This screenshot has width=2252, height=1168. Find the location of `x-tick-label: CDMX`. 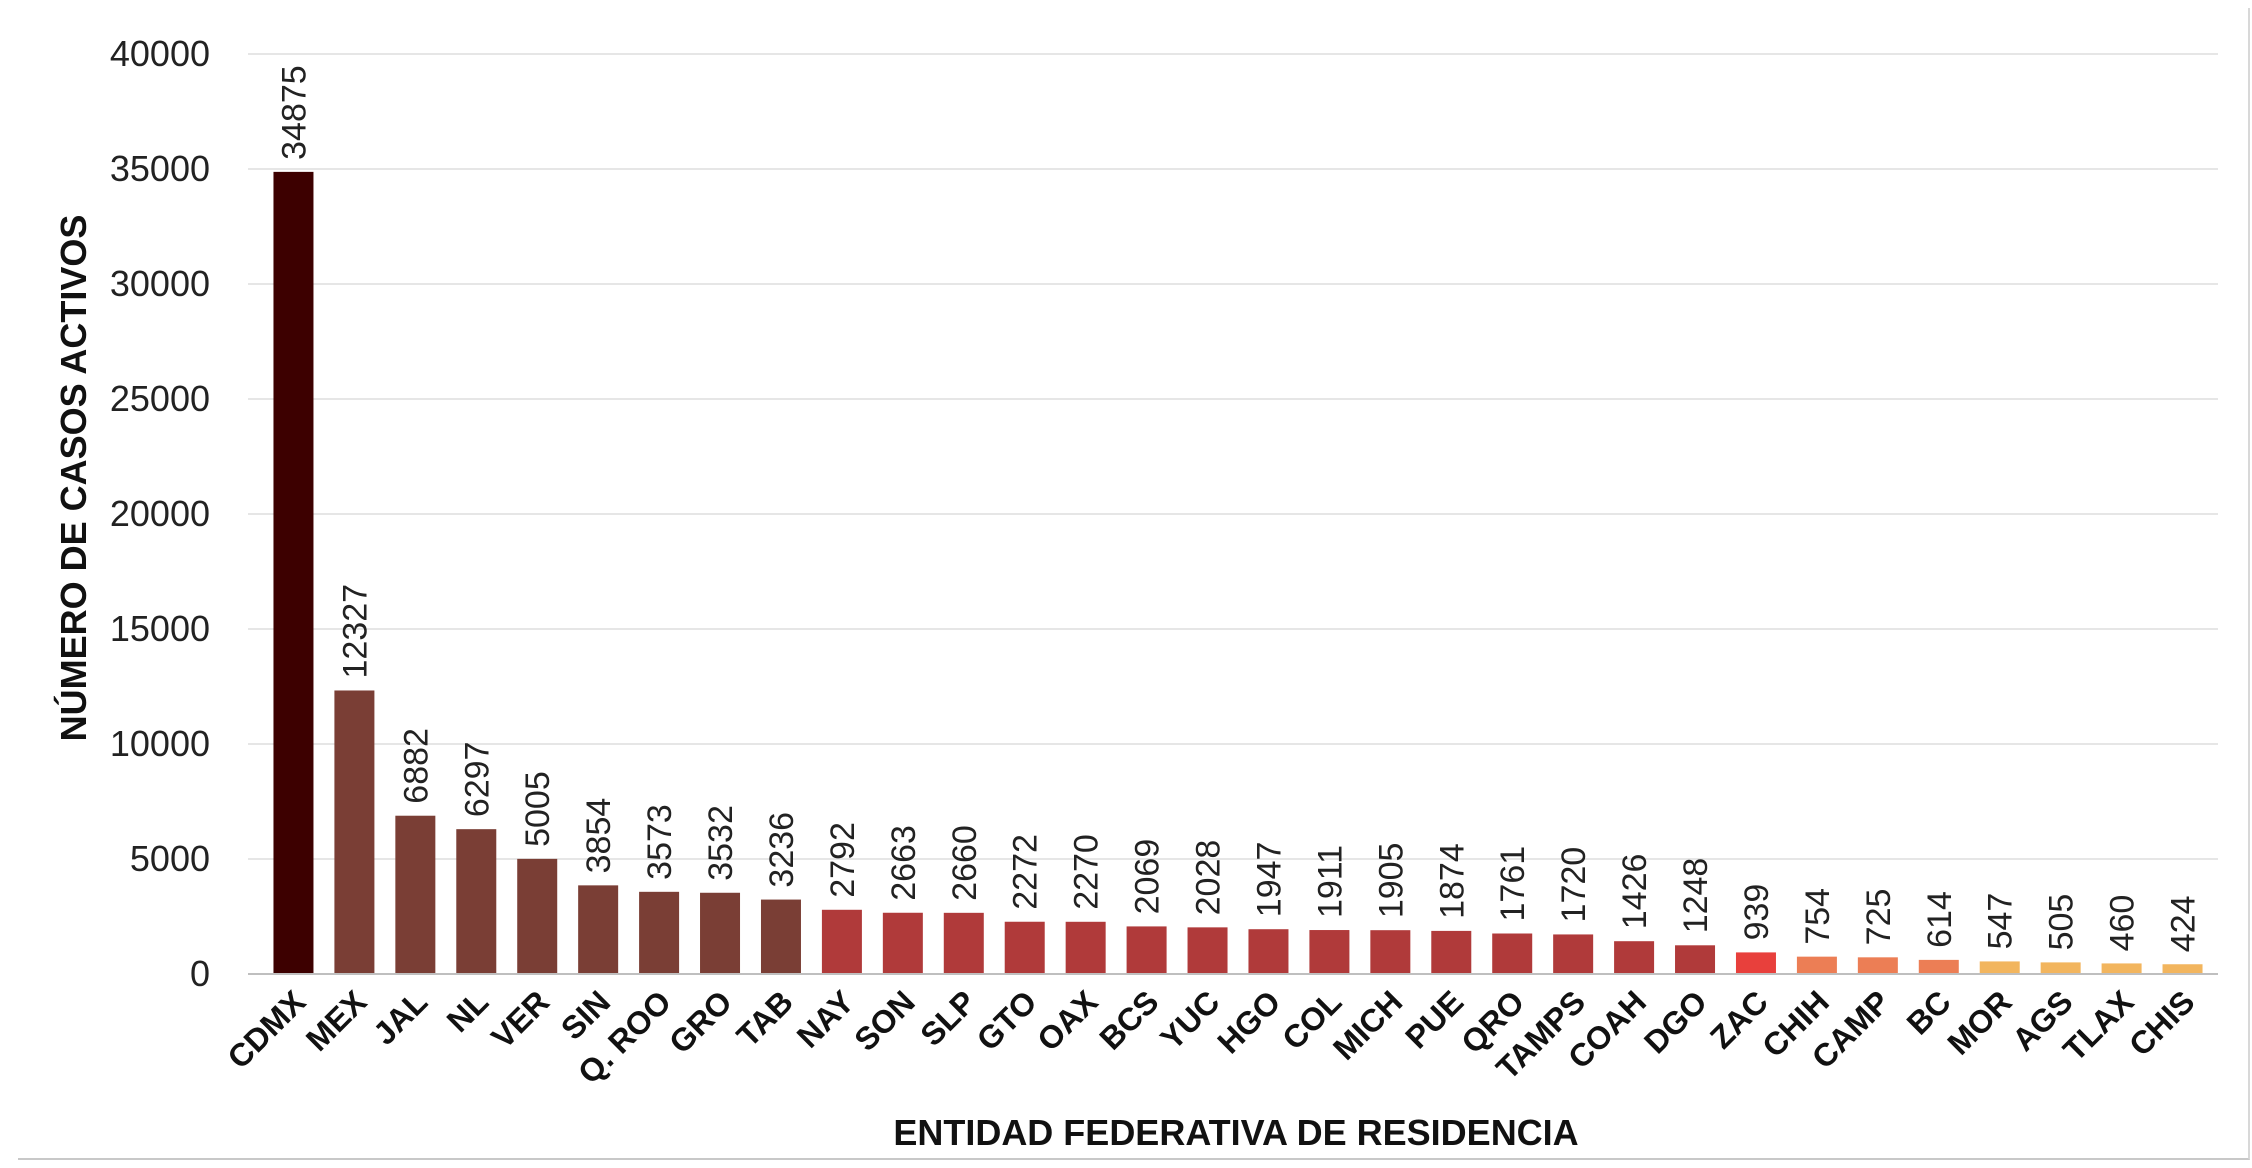

x-tick-label: CDMX is located at coordinates (266, 1029).